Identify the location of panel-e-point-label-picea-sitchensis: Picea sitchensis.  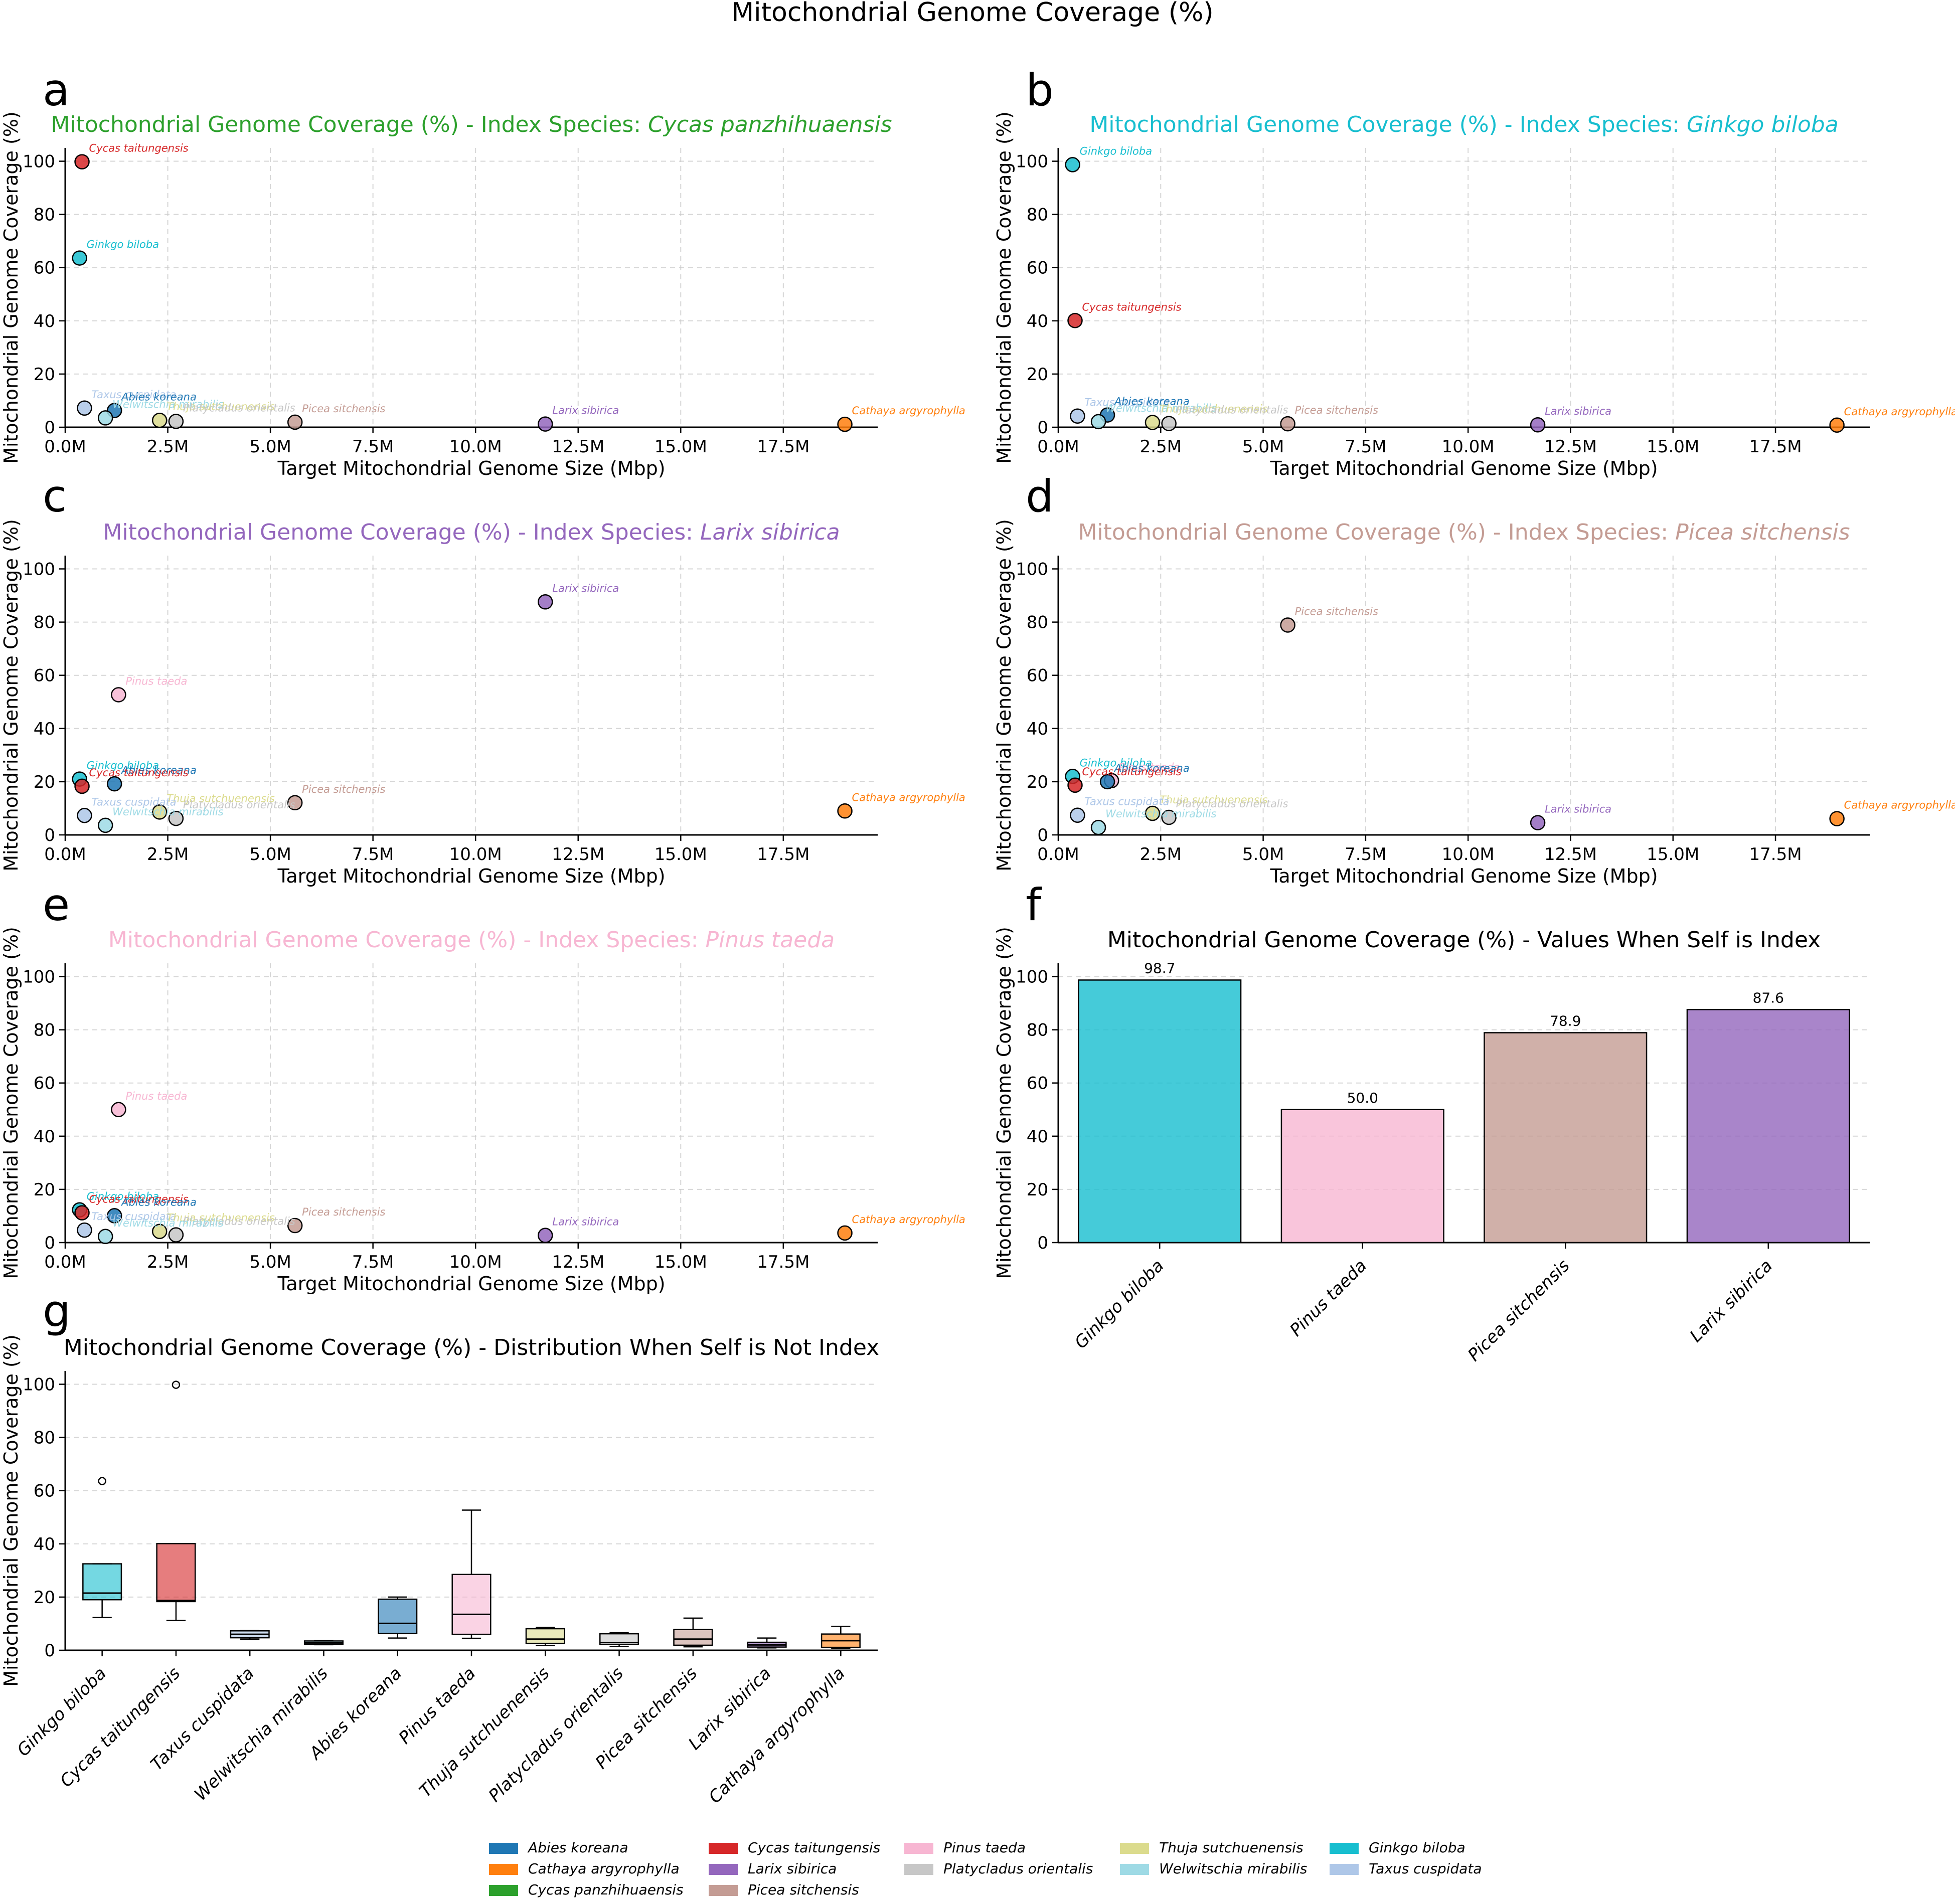
(343, 1212).